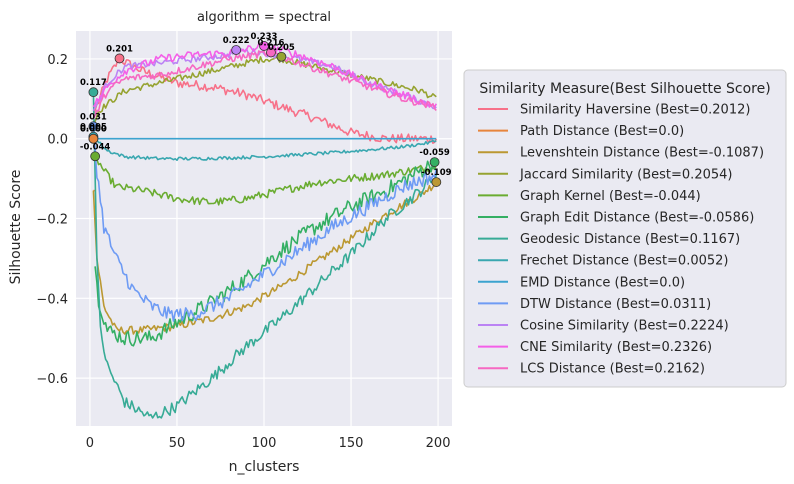 The width and height of the screenshot is (794, 484). I want to click on legend-entry: DTW Distance (Best=0.0311), so click(615, 304).